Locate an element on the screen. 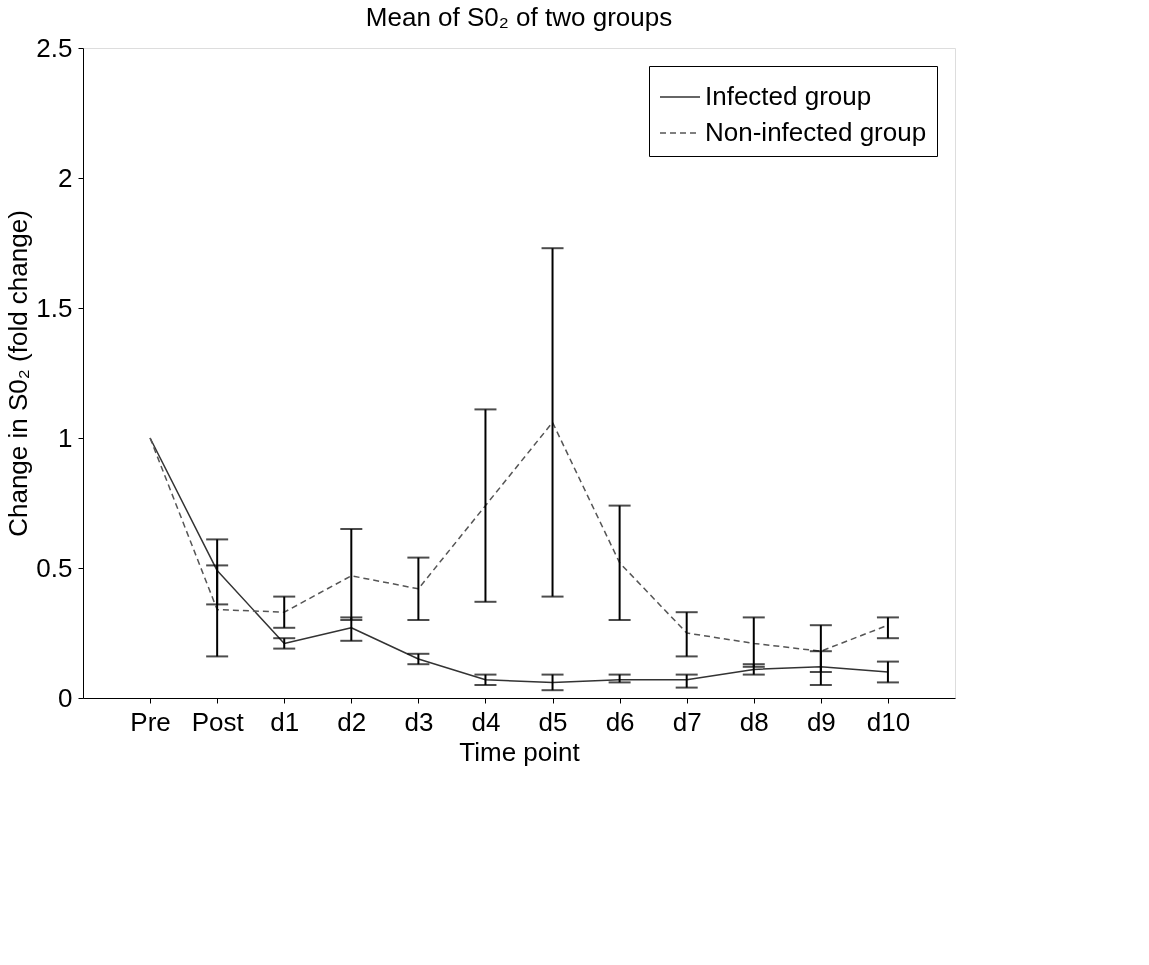 This screenshot has height=965, width=1149. x-tick-label: d10 is located at coordinates (888, 721).